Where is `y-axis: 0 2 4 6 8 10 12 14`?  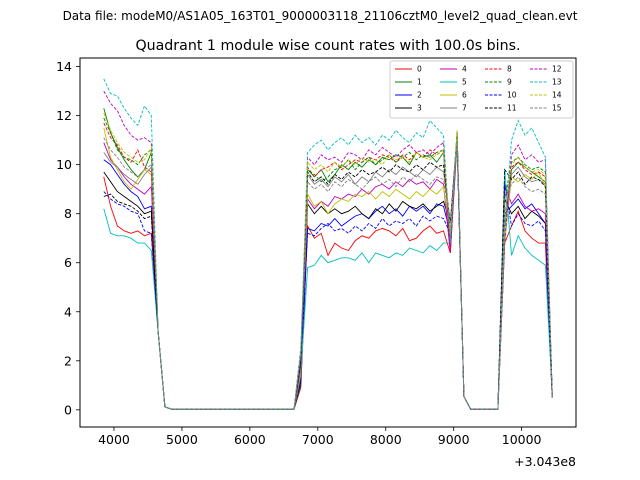 y-axis: 0 2 4 6 8 10 12 14 is located at coordinates (68, 238).